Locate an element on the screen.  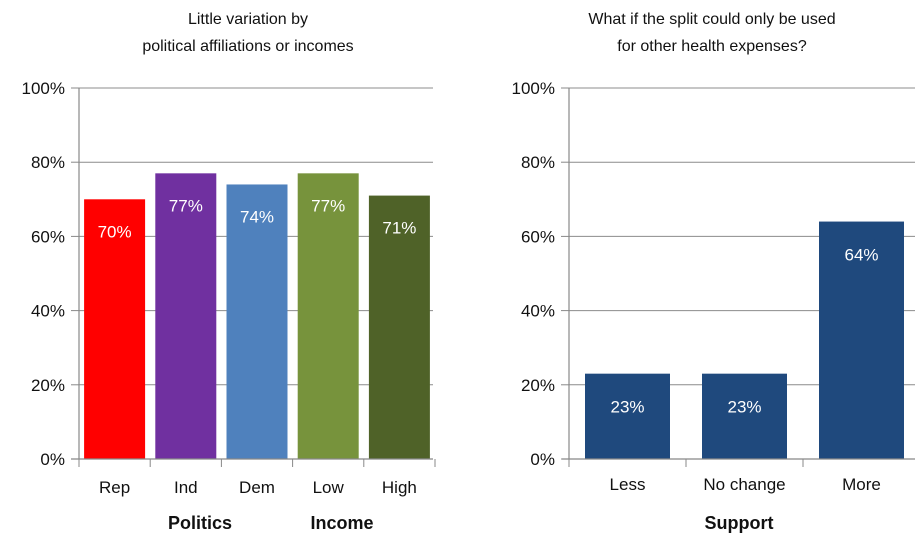
right-category-label: More is located at coordinates (861, 484).